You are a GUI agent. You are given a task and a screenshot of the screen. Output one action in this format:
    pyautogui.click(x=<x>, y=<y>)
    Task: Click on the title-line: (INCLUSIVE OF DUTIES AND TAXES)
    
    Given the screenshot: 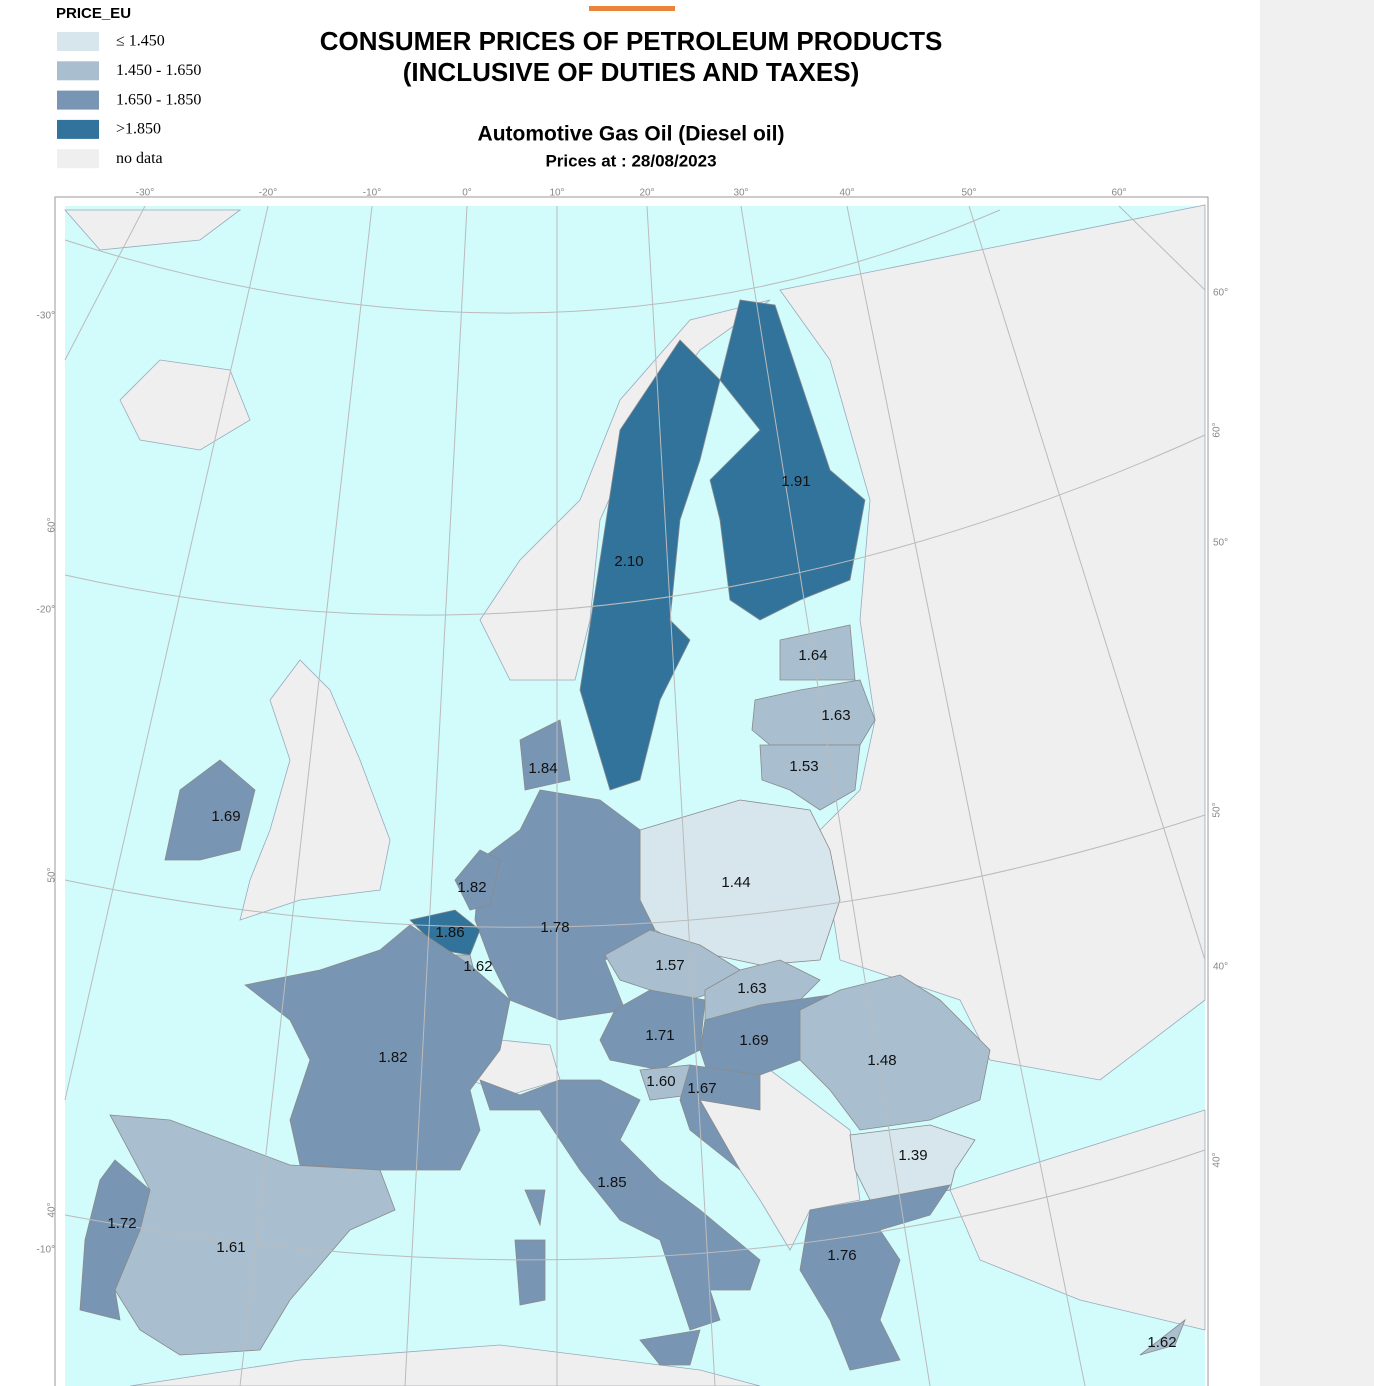 What is the action you would take?
    pyautogui.click(x=631, y=72)
    